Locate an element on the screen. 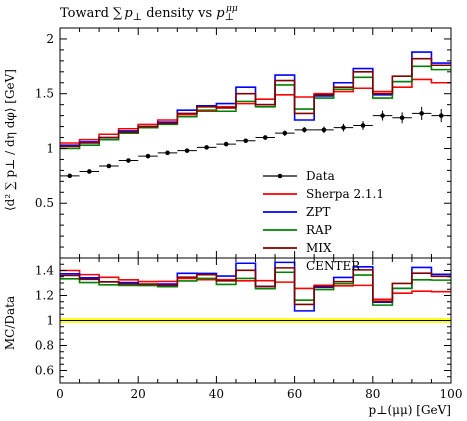 The image size is (467, 421). legend-label-3: MIX is located at coordinates (319, 248).